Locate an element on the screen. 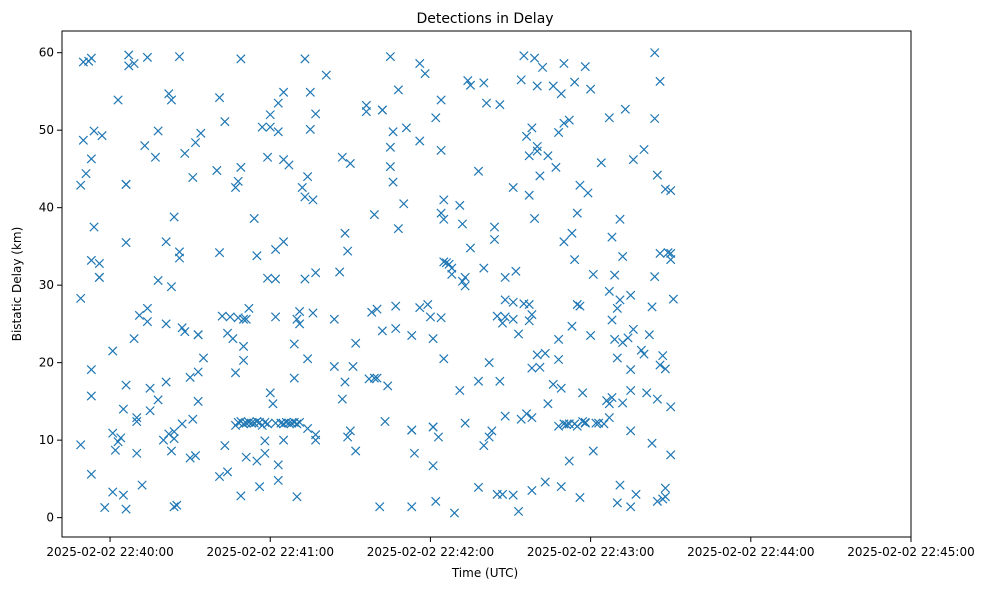  x-tick-label: 2025-02-02 22:45:00 is located at coordinates (910, 552).